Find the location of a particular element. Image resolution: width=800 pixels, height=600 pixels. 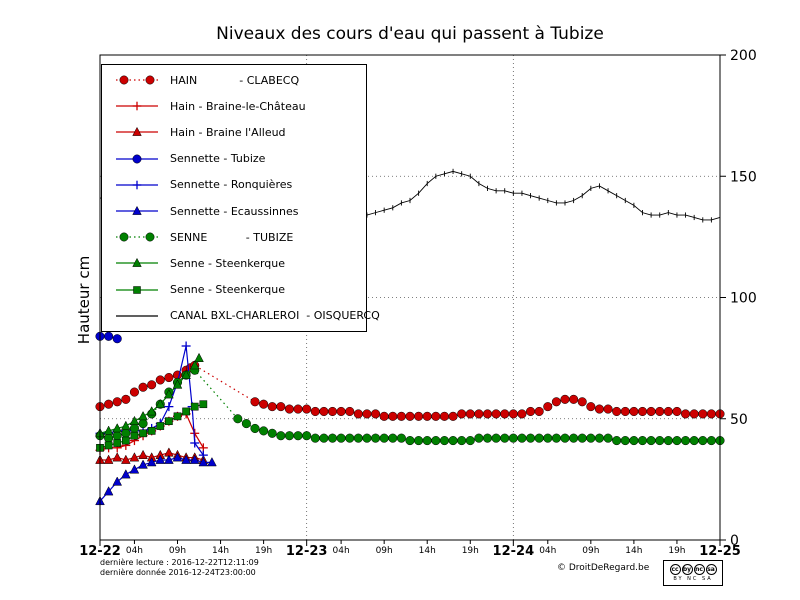

legend-item: HAIN - CLABECQ is located at coordinates (234, 80).